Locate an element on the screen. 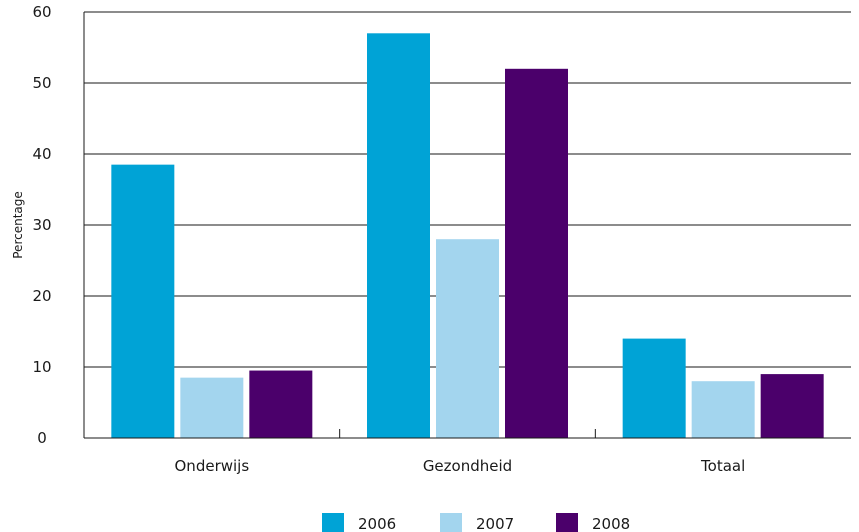  x-category-labels: Onderwijs Gezondheid Totaal is located at coordinates (460, 466).